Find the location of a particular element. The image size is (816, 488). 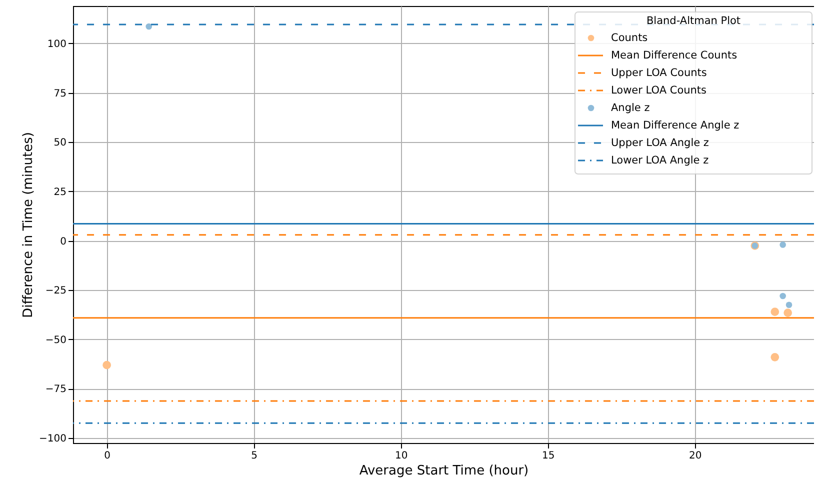

x-tick-label: 15 is located at coordinates (548, 456).